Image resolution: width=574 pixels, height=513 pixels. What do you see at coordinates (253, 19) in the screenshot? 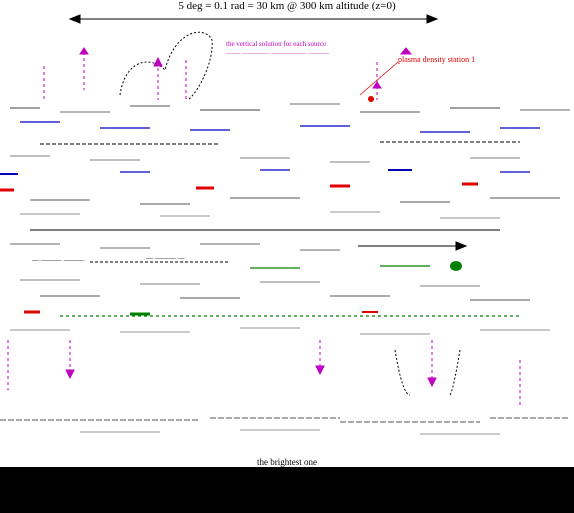
I see `scale-double-arrow-icon` at bounding box center [253, 19].